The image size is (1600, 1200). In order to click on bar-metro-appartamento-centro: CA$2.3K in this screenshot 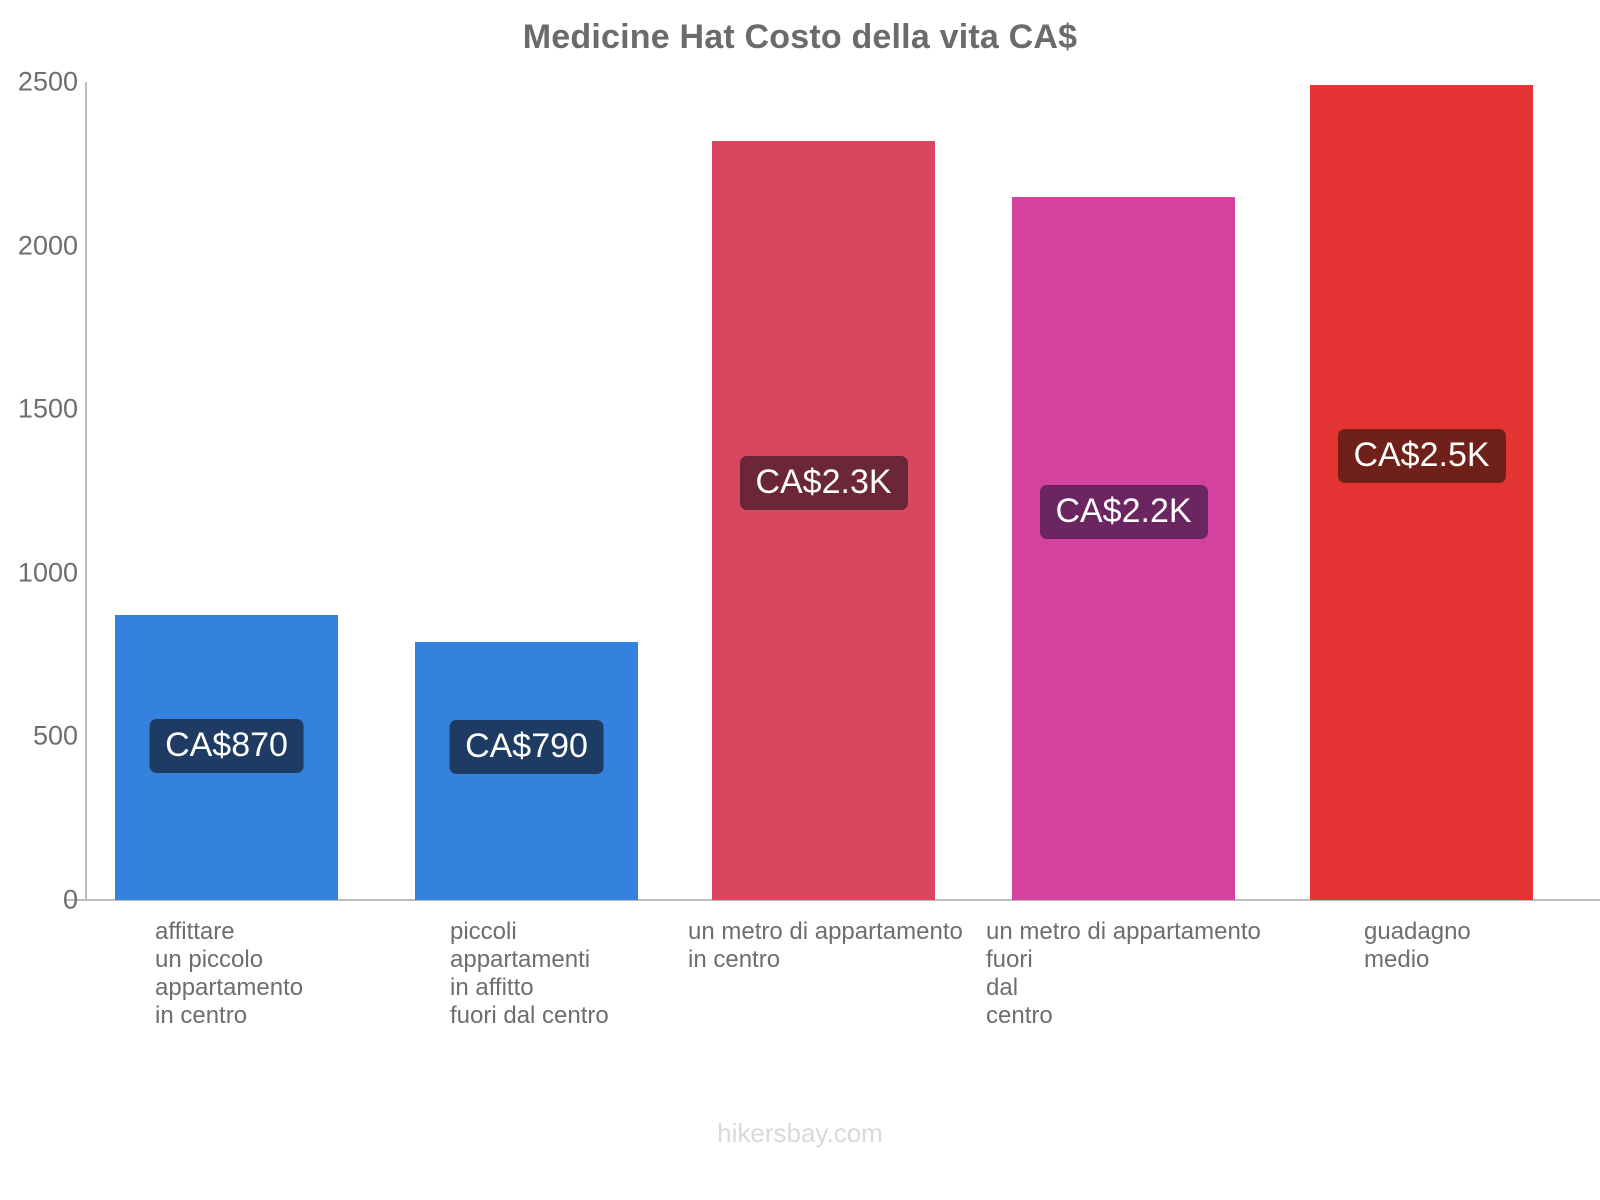, I will do `click(823, 520)`.